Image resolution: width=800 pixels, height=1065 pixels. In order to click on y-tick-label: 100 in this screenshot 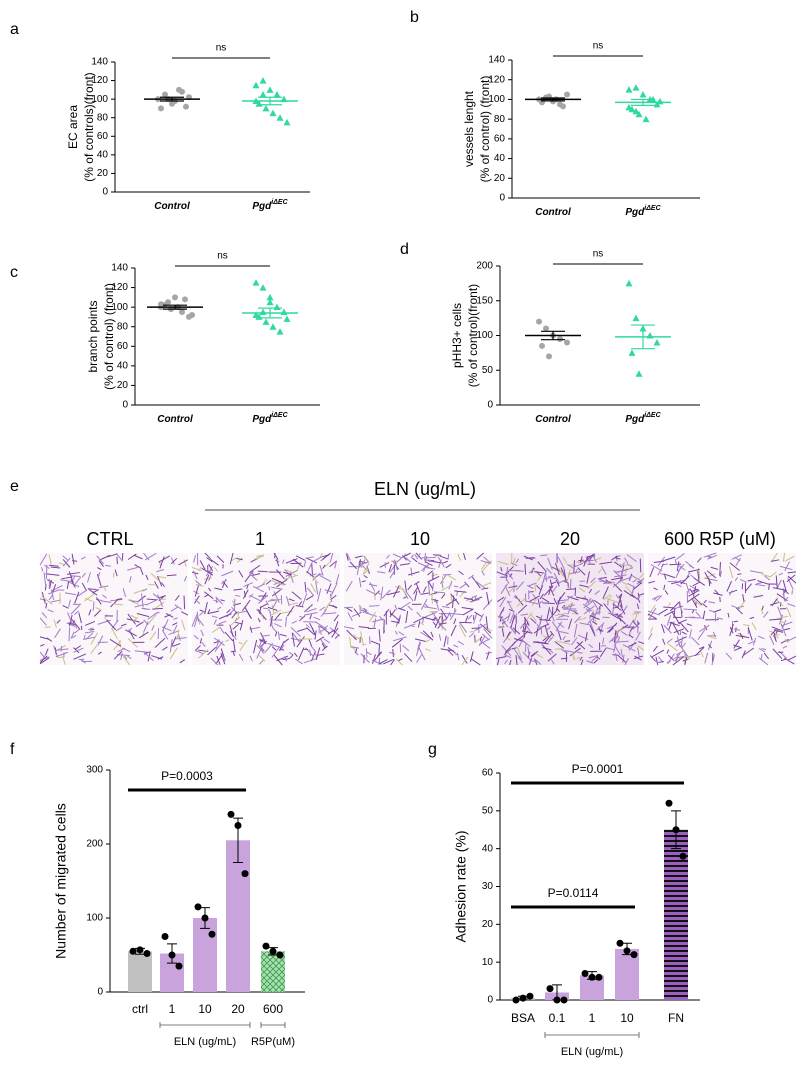, I will do `click(484, 335)`.